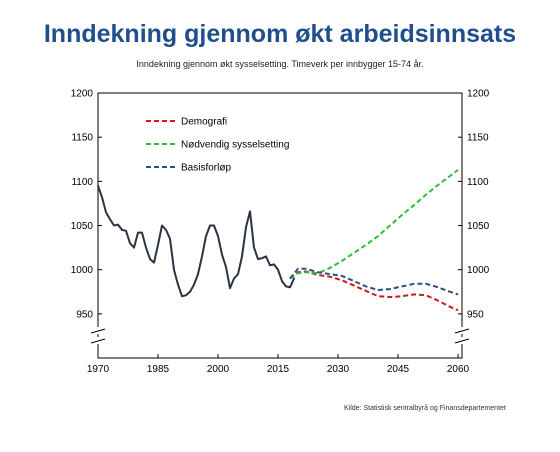  I want to click on y-tick-label-right: 1100, so click(478, 182).